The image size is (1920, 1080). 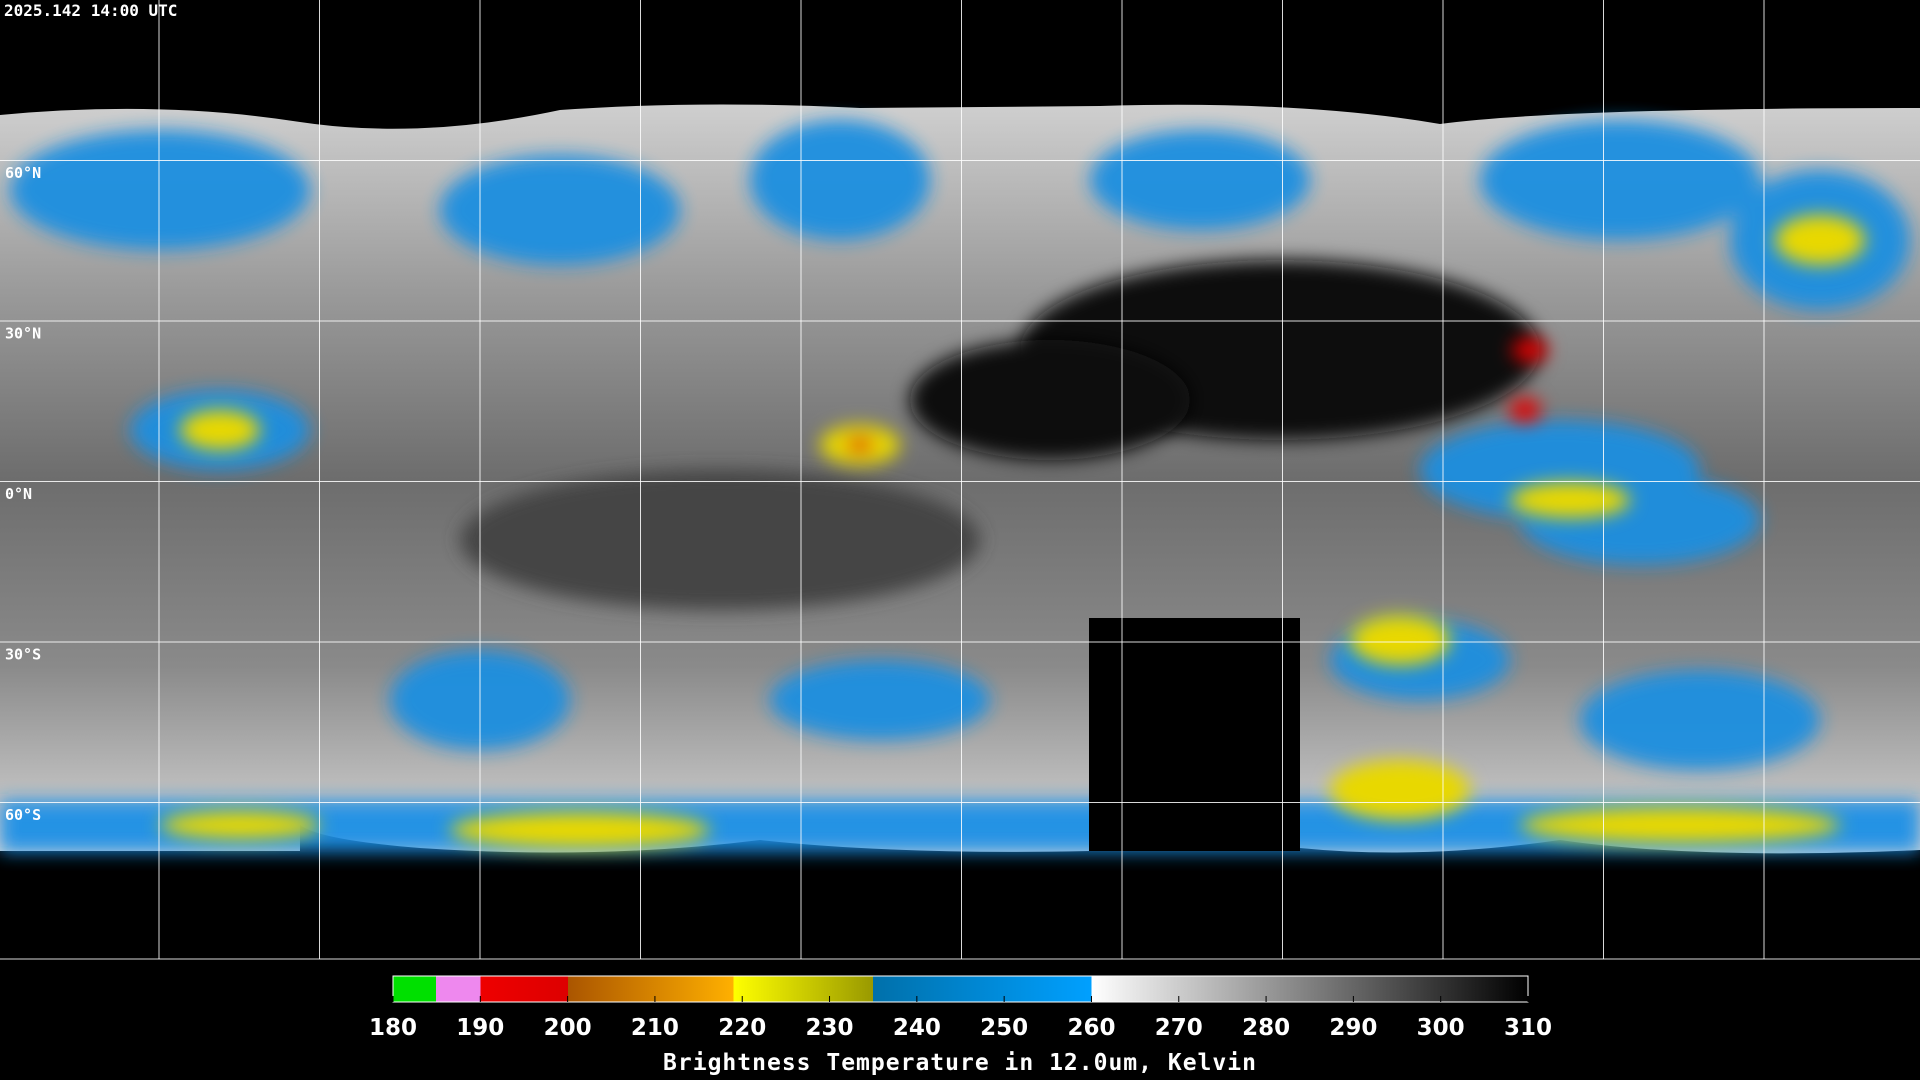 What do you see at coordinates (90, 10) in the screenshot?
I see `timestamp: 2025.142 14:00 UTC` at bounding box center [90, 10].